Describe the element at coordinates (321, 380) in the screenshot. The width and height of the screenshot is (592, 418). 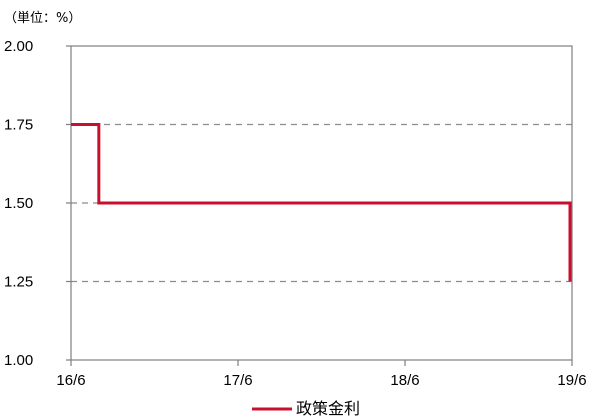
I see `x-tick-labels: 16/6 17/6 18/6 19/6` at that location.